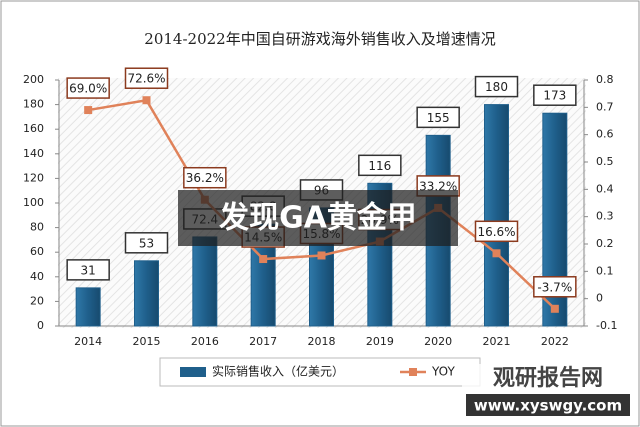 This screenshot has height=427, width=640. I want to click on bar-value-label: 173, so click(554, 96).